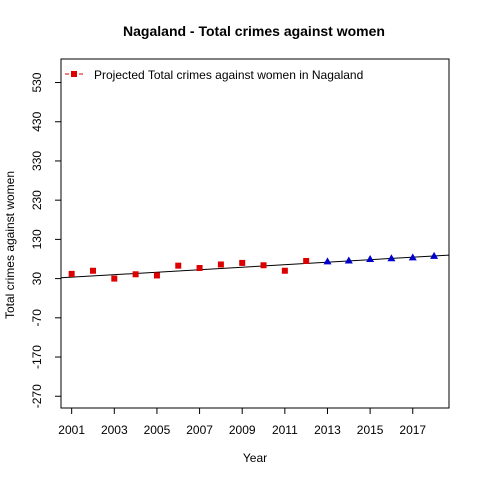 This screenshot has height=480, width=480. I want to click on y-tick-label: 330, so click(37, 161).